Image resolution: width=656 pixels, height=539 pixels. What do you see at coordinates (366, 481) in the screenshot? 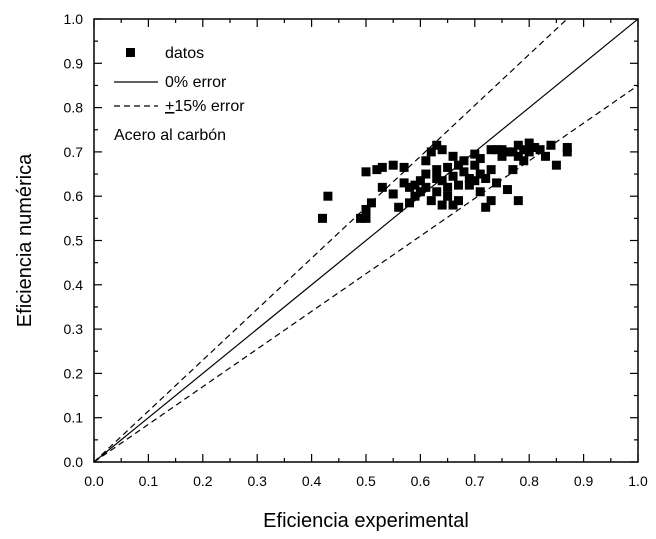
I see `x-tick-label: 0.5` at bounding box center [366, 481].